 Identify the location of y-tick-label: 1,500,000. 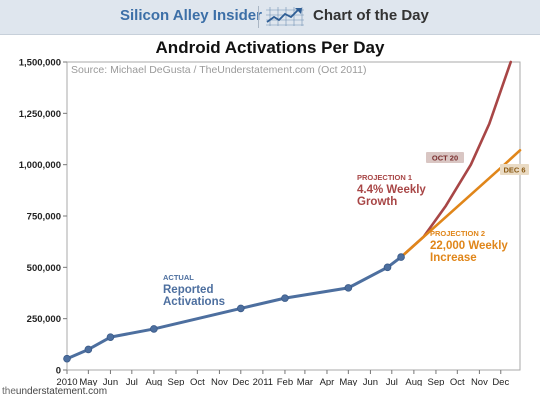
(40, 63).